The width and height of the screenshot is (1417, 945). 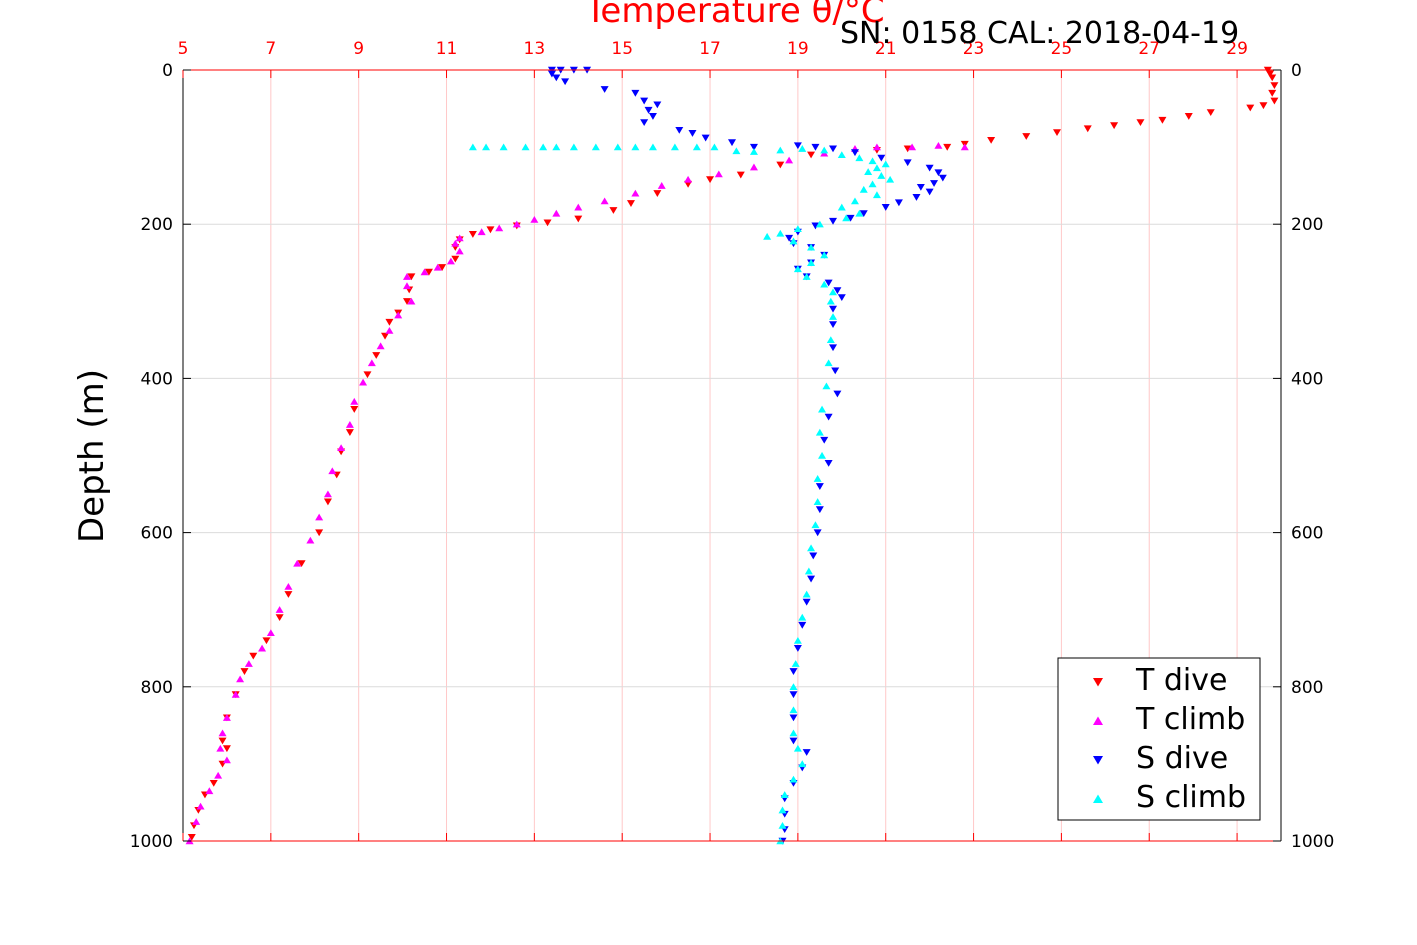 What do you see at coordinates (1307, 225) in the screenshot?
I see `y-tick-label-right: 200` at bounding box center [1307, 225].